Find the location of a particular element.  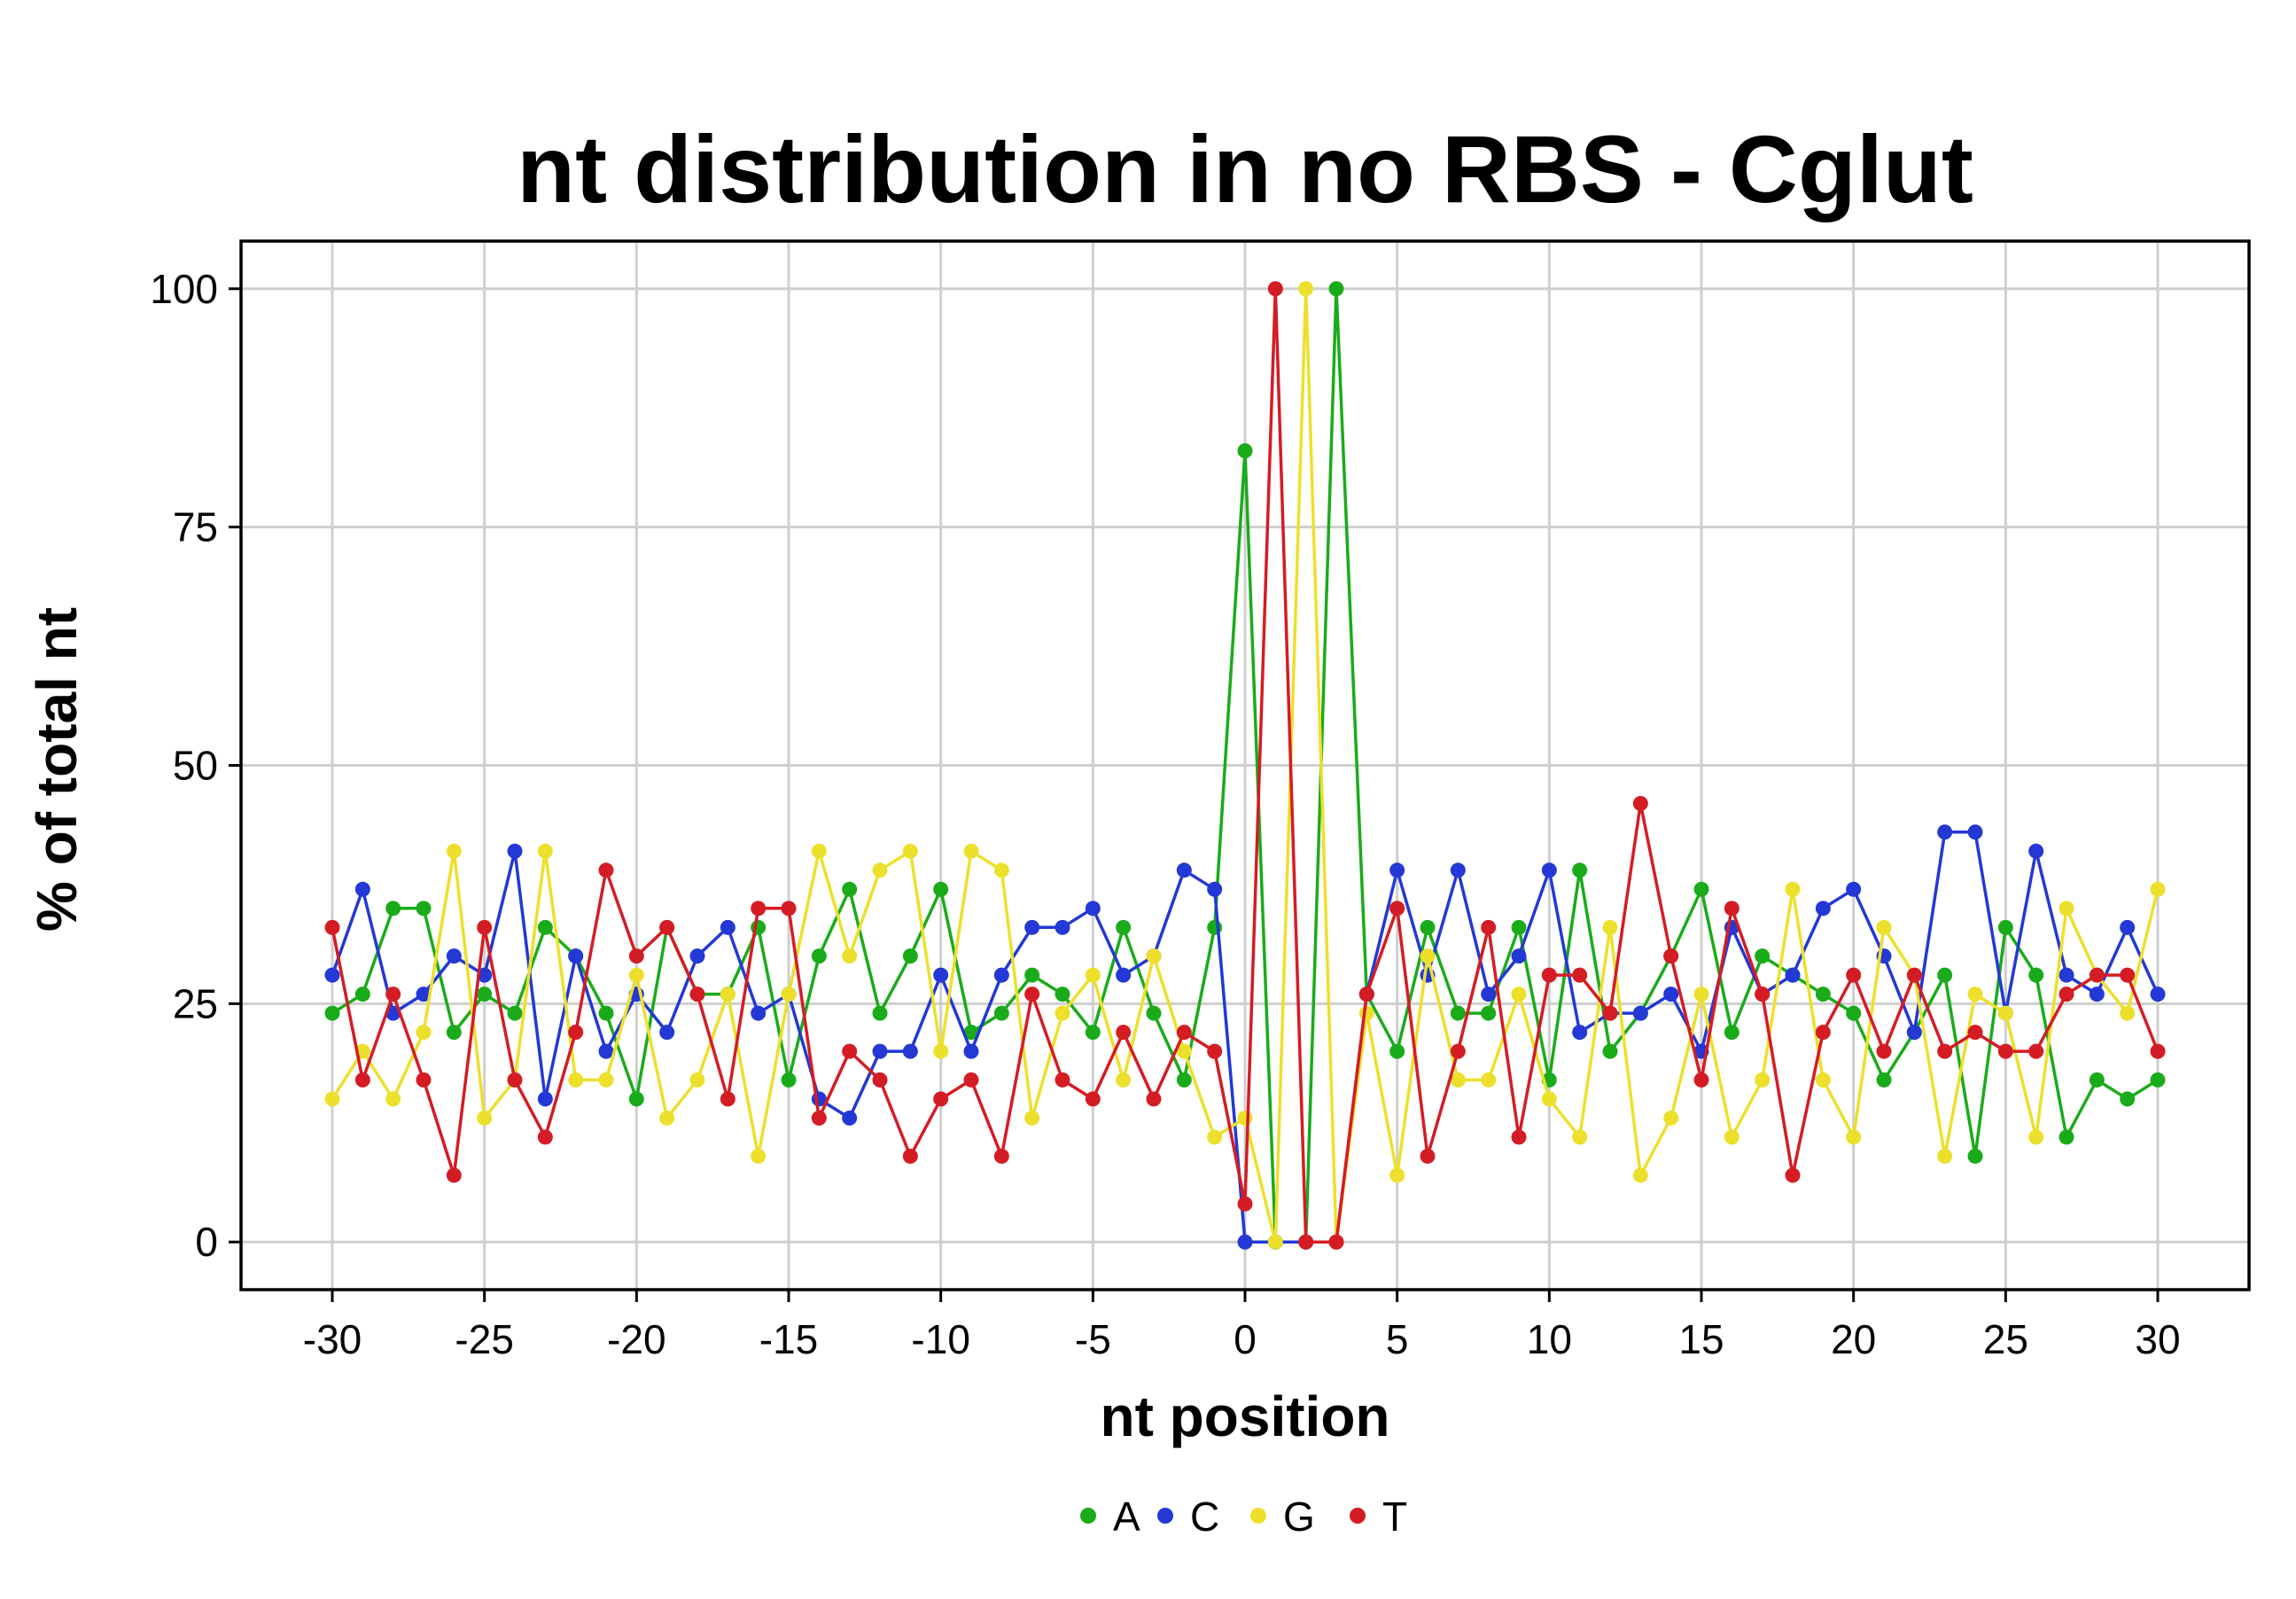

x-tick-label: 25 is located at coordinates (2005, 1339).